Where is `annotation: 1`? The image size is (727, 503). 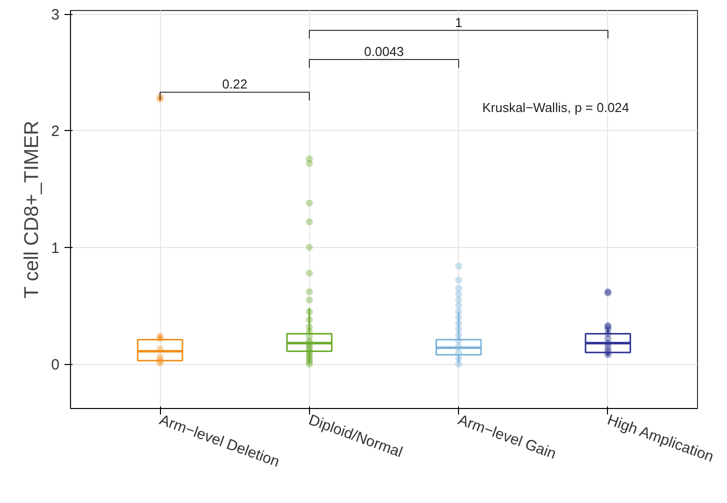
annotation: 1 is located at coordinates (458, 22).